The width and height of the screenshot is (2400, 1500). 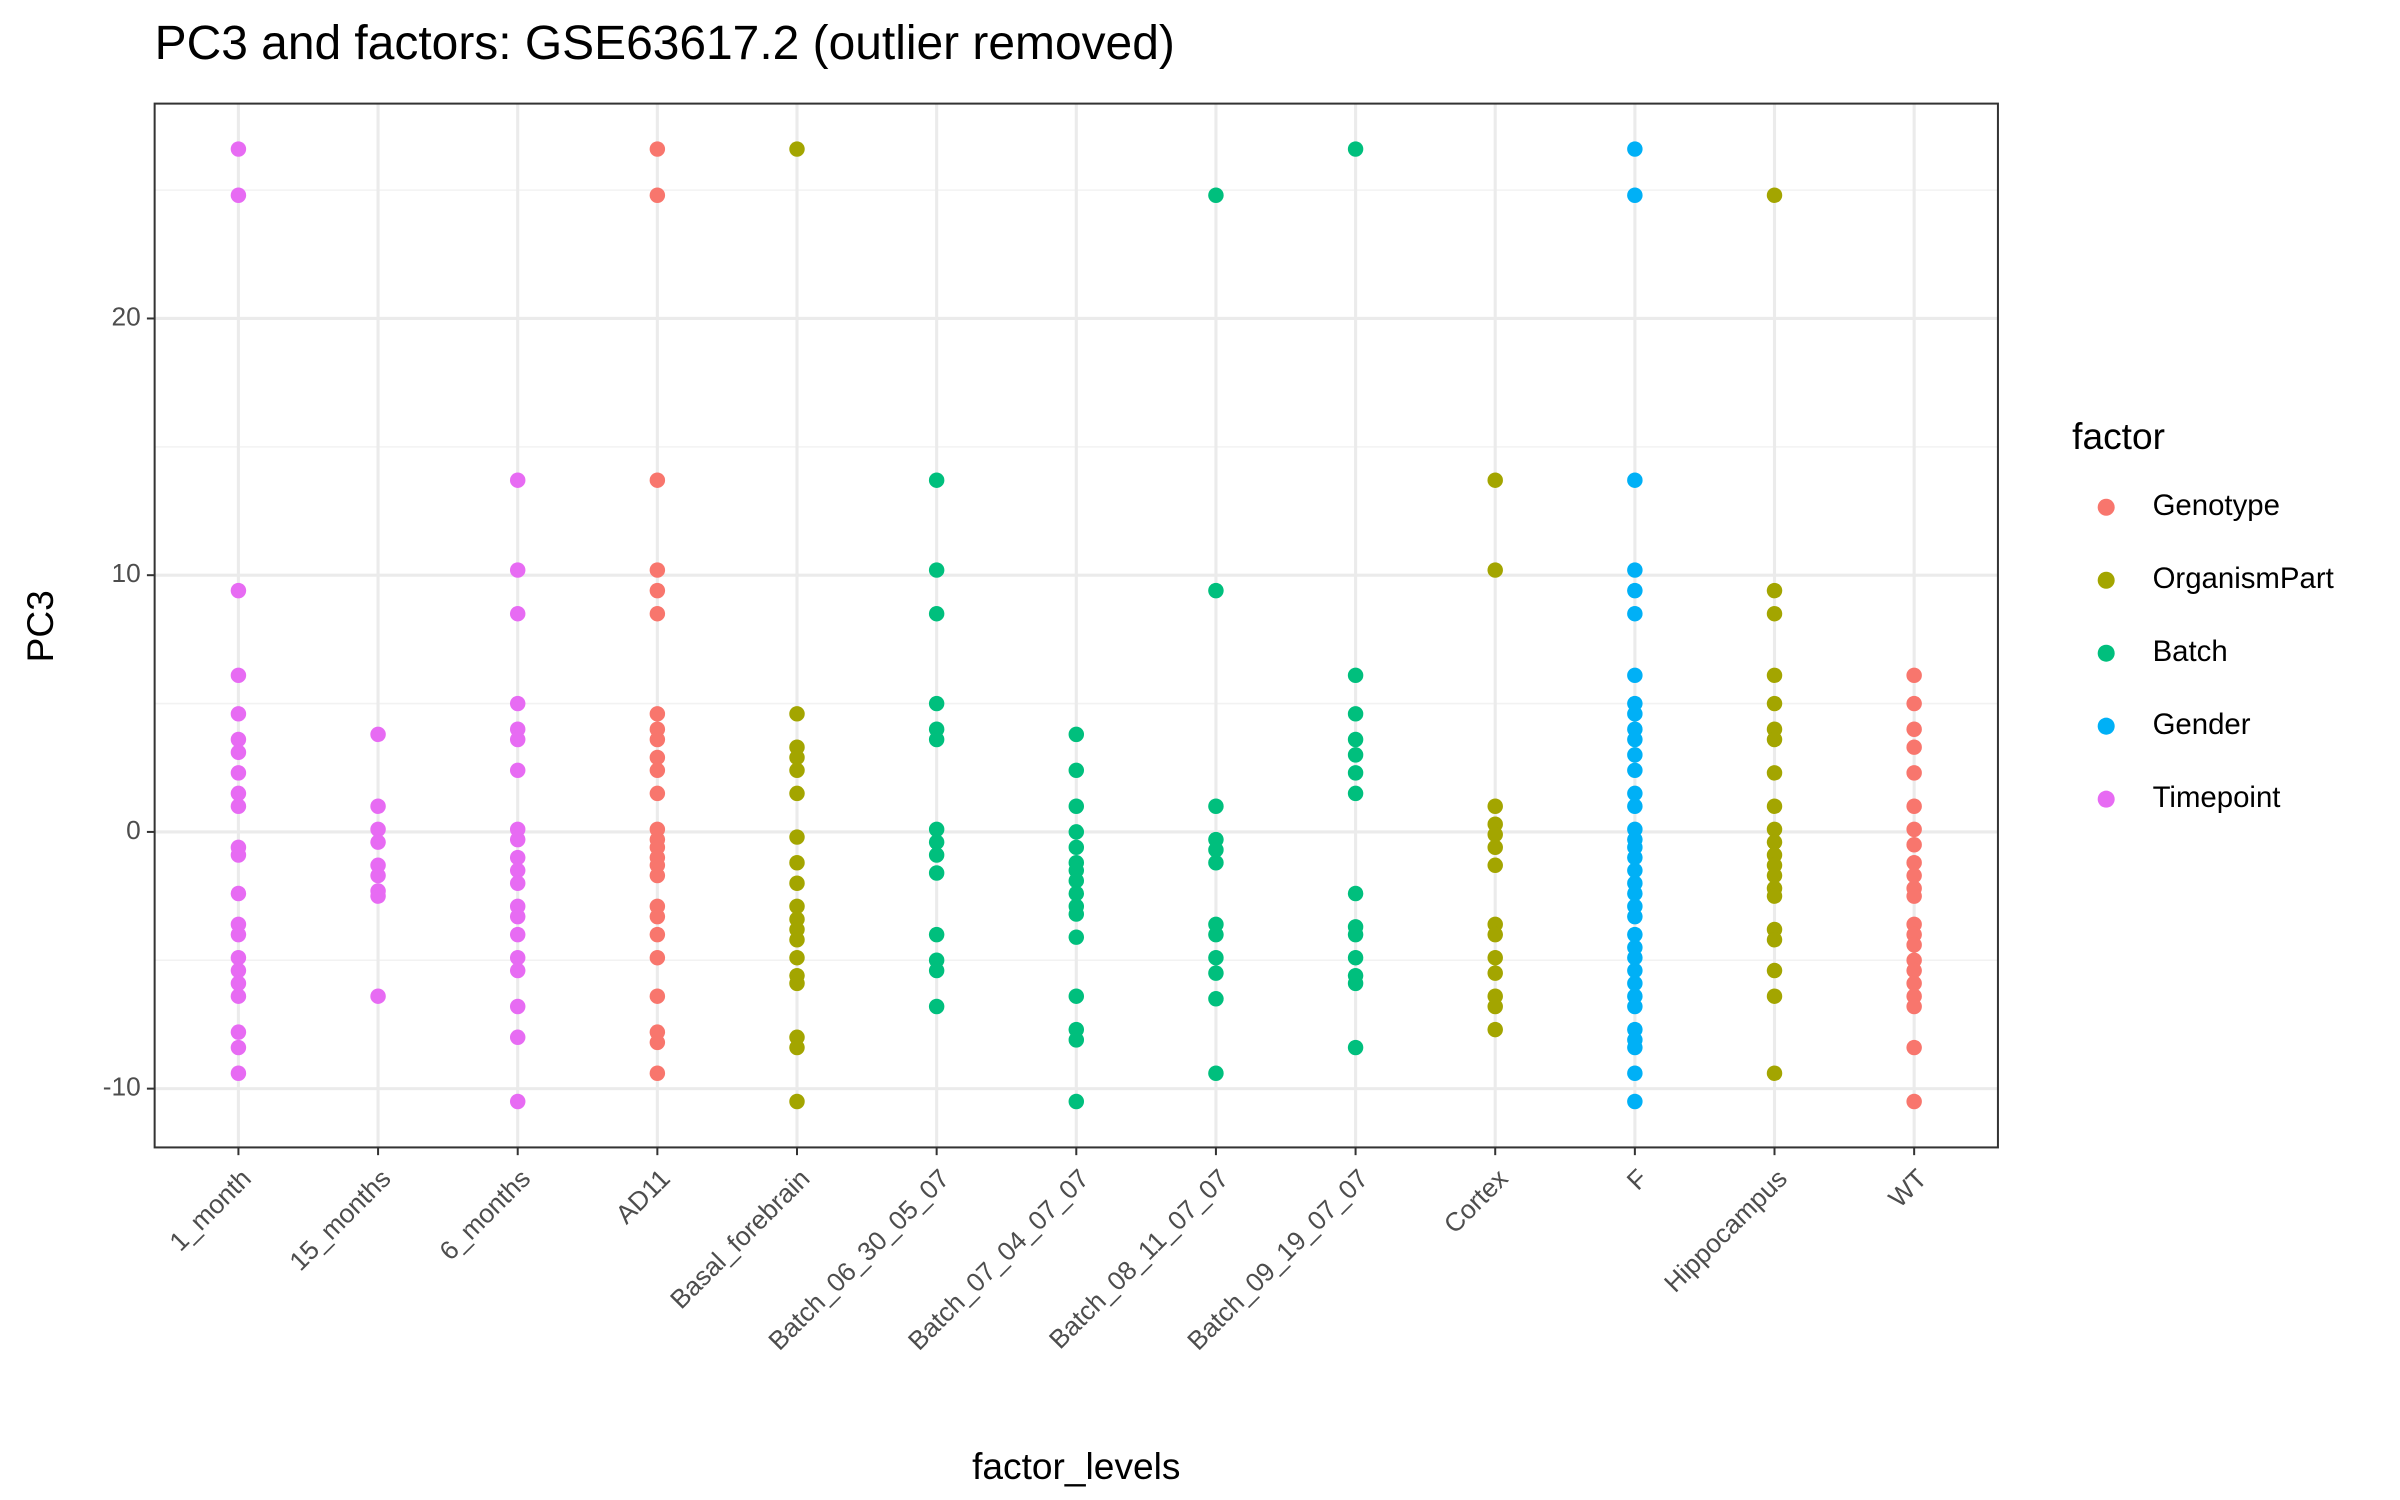 What do you see at coordinates (126, 316) in the screenshot?
I see `y-tick-label: 20` at bounding box center [126, 316].